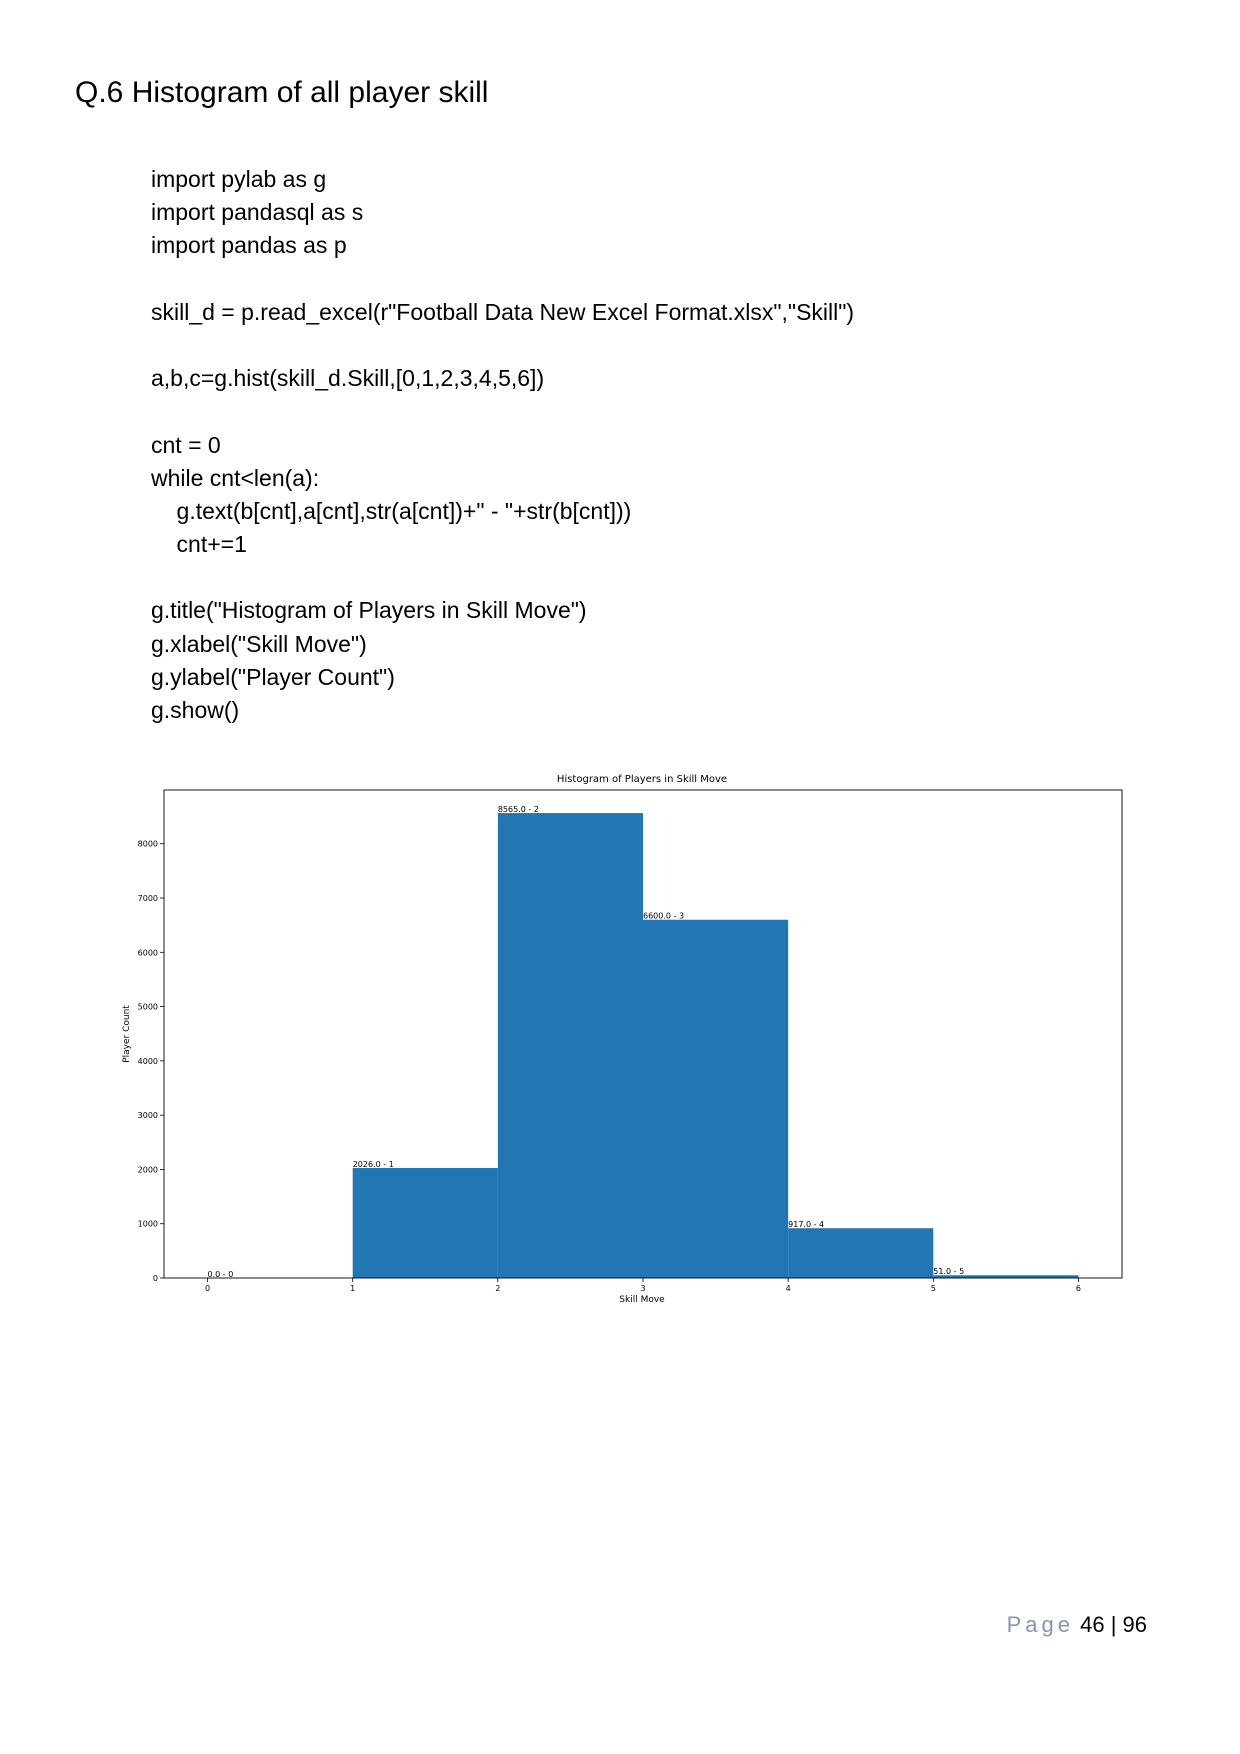  What do you see at coordinates (1077, 1625) in the screenshot?
I see `page-footer: Page 46 | 96` at bounding box center [1077, 1625].